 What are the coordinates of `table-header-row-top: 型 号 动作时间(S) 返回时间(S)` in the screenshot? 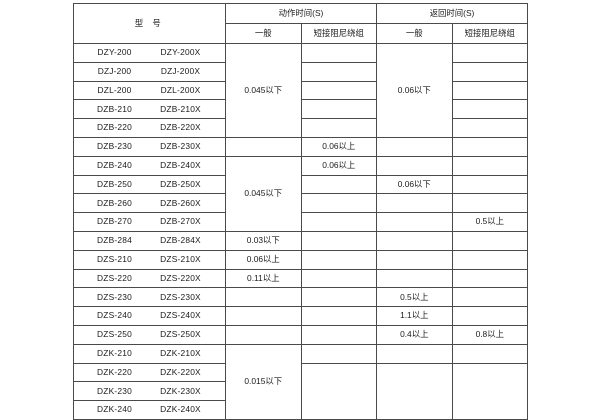 It's located at (301, 23).